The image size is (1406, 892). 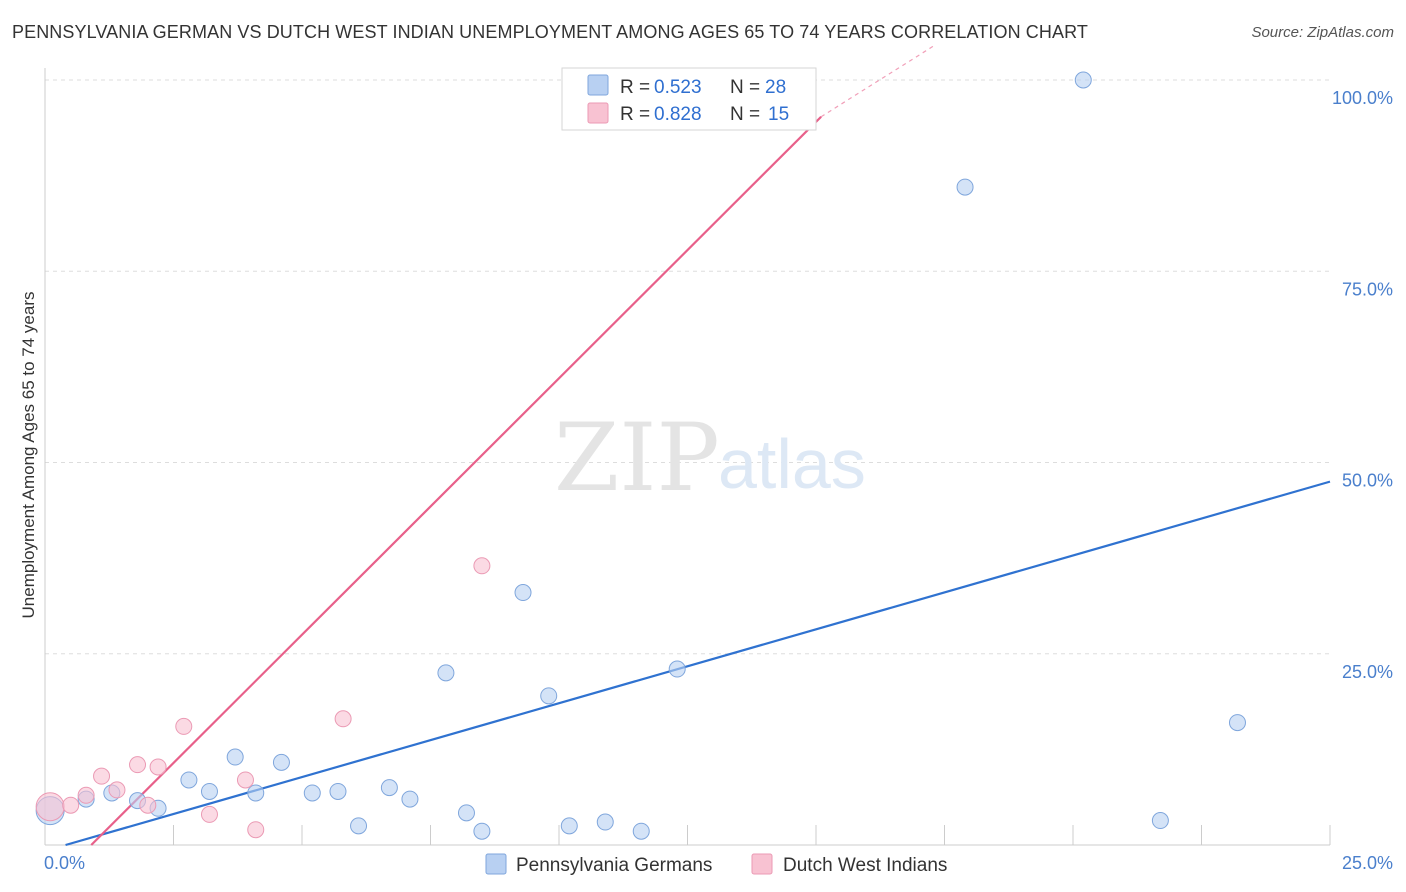 What do you see at coordinates (64, 863) in the screenshot?
I see `x-tick-label: 0.0%` at bounding box center [64, 863].